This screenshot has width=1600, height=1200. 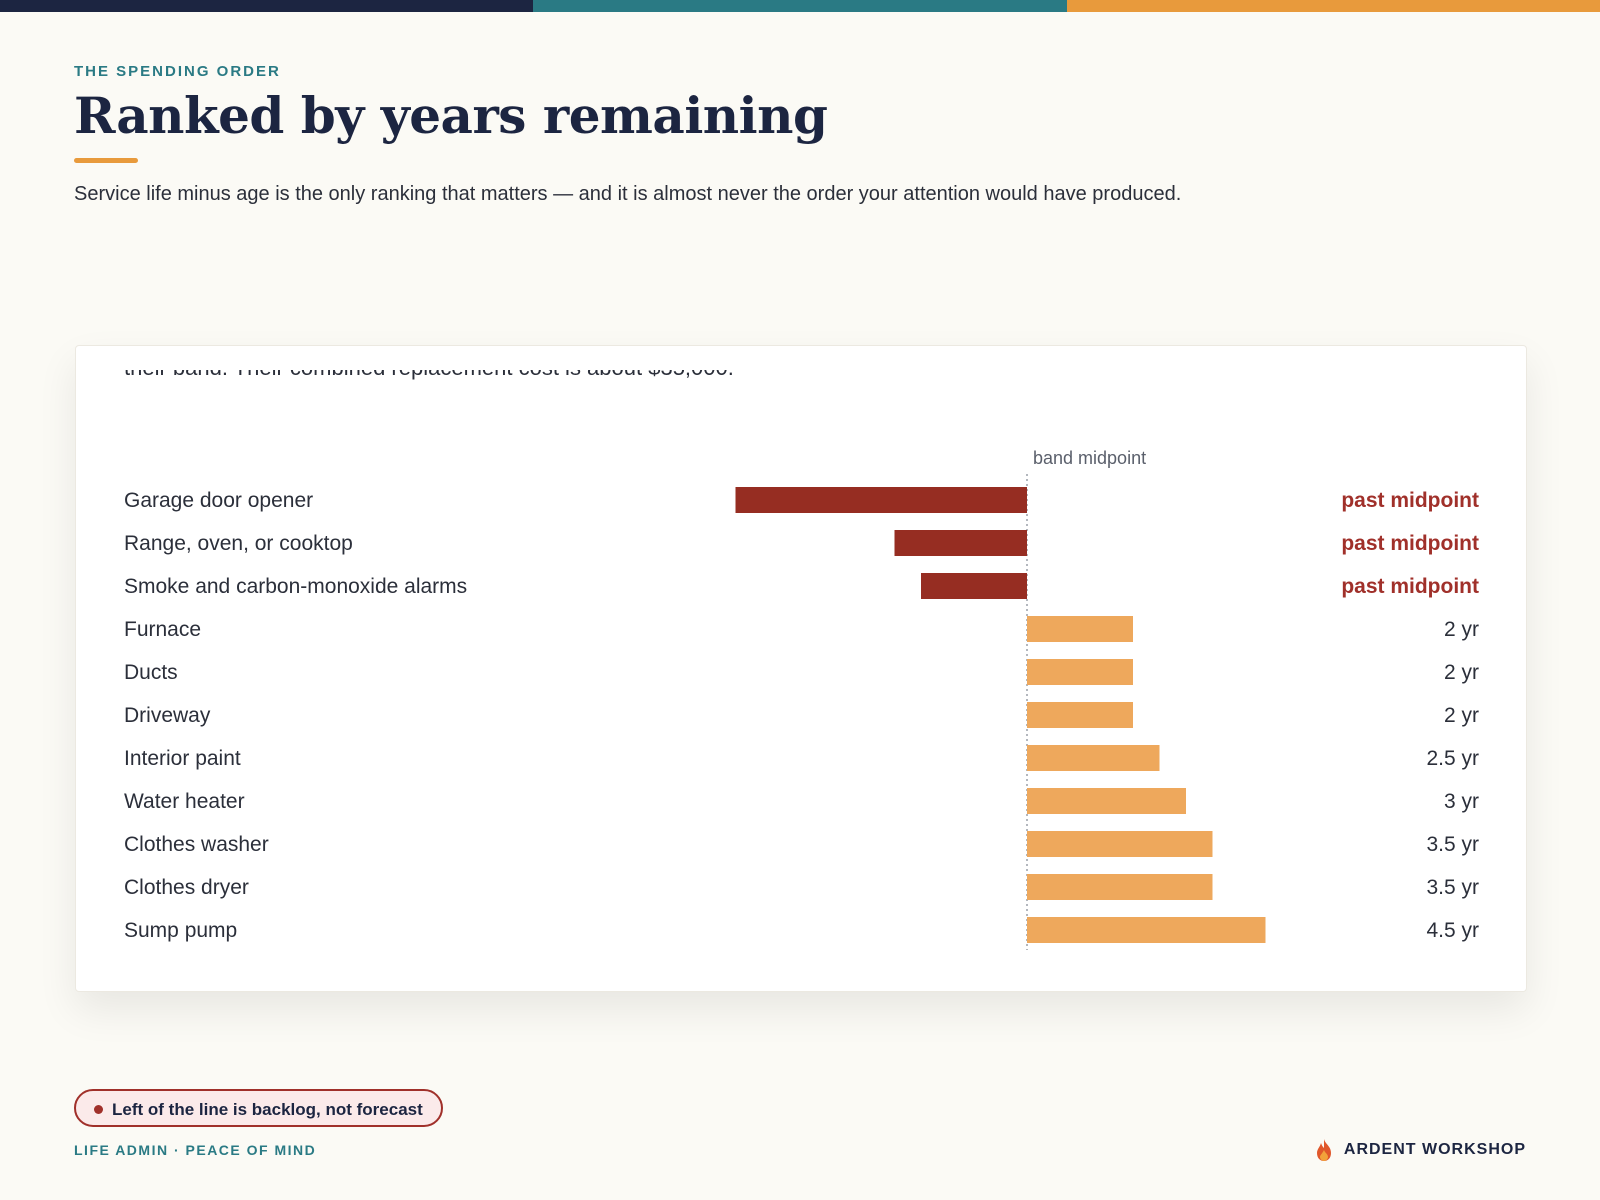 I want to click on footer-brand: ARDENT WORKSHOP, so click(x=1420, y=1150).